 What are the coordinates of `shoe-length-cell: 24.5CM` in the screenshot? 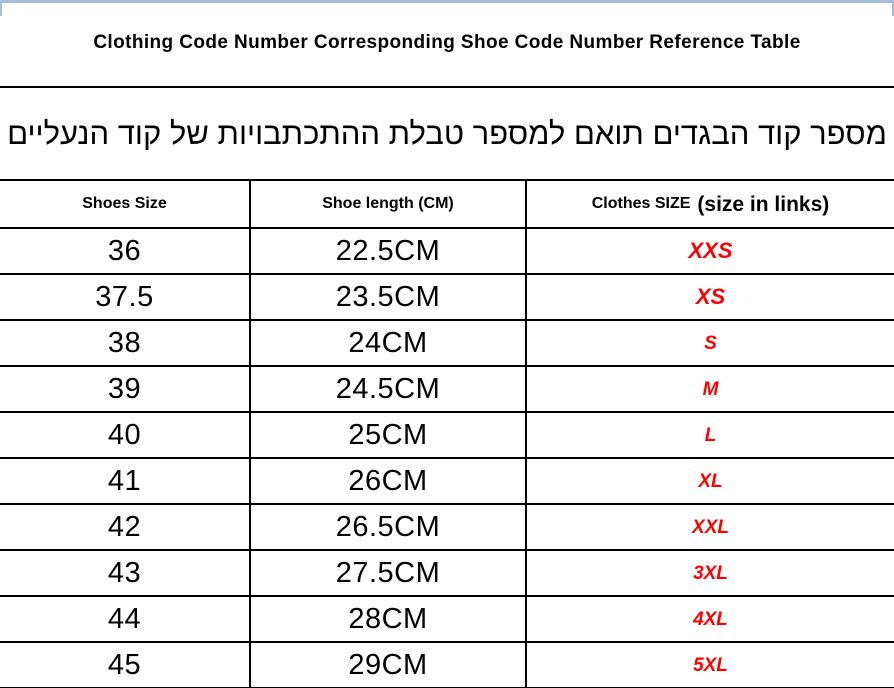 It's located at (387, 389).